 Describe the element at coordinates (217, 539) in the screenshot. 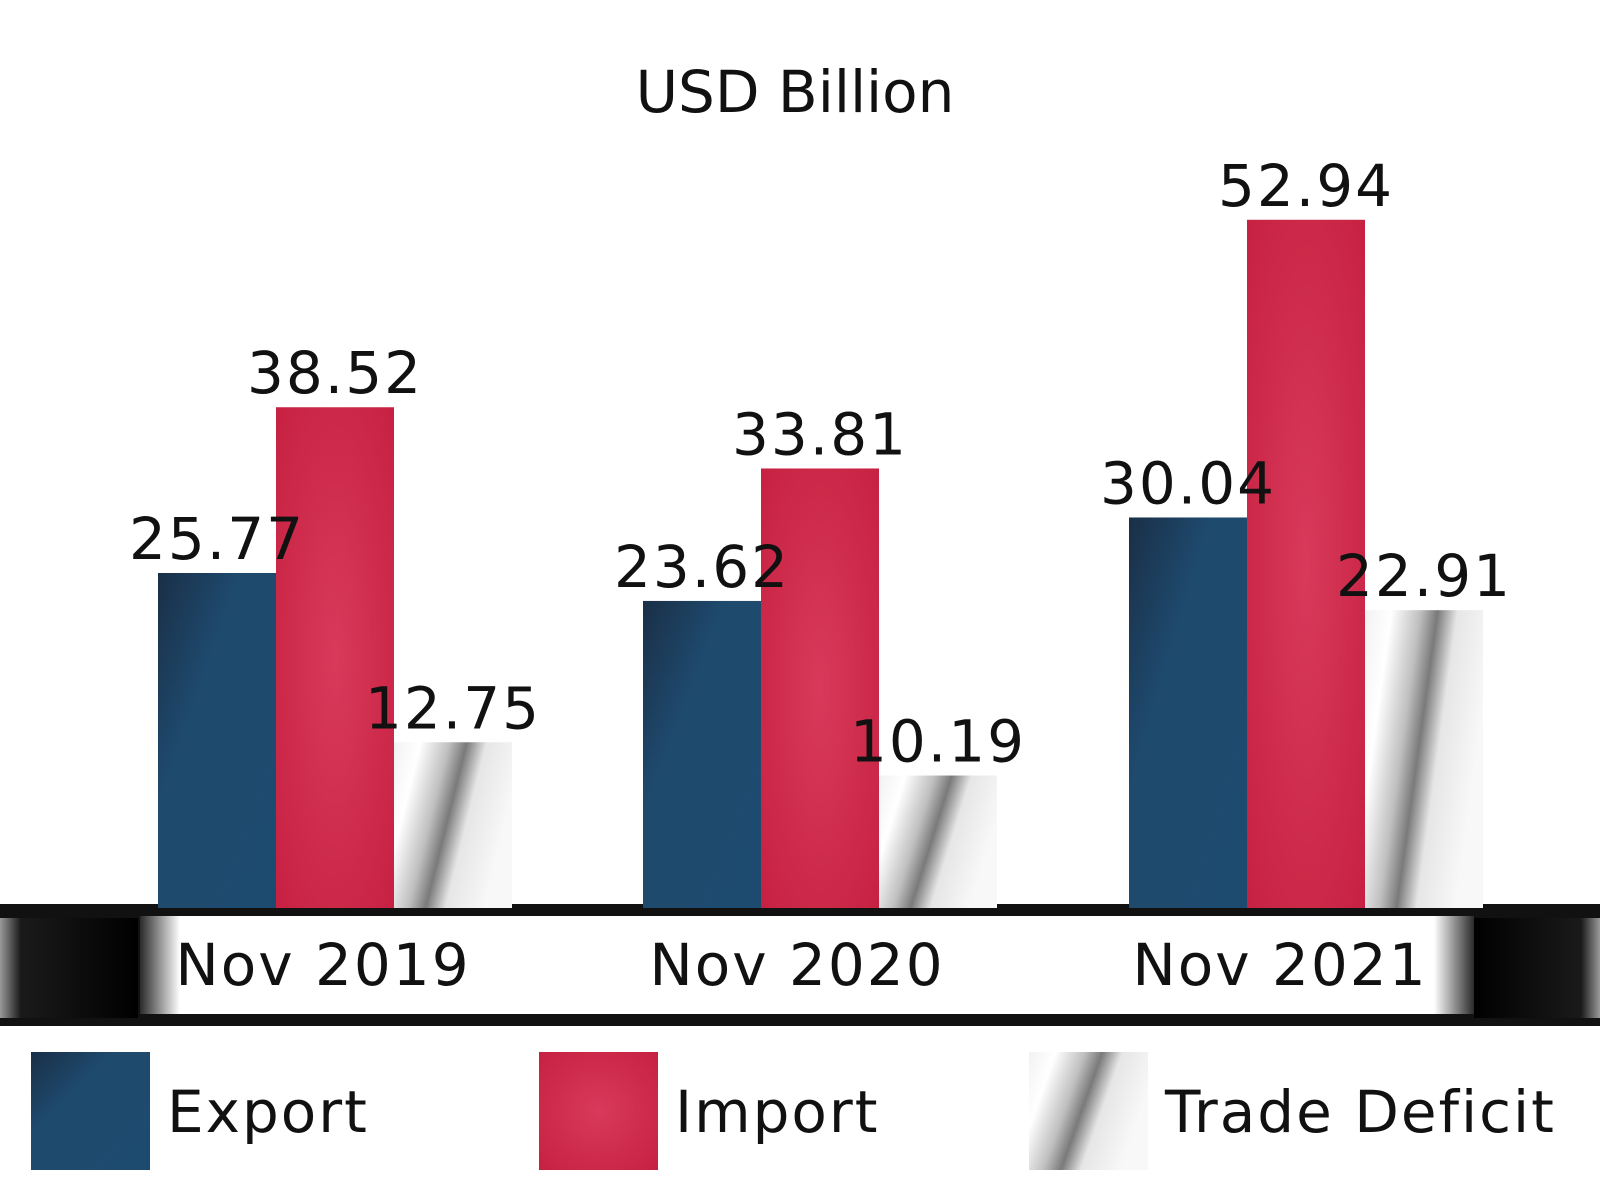

I see `value-label-export-nov-2019: 25.77` at that location.